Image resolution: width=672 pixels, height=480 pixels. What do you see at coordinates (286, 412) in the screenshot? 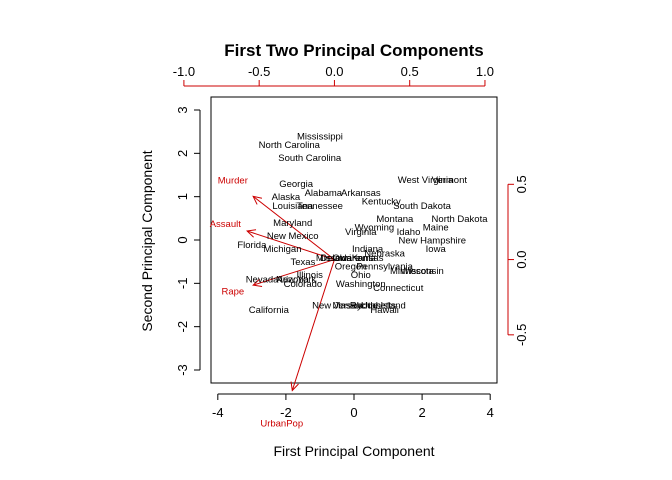
I see `x-tick-label: -2` at bounding box center [286, 412].